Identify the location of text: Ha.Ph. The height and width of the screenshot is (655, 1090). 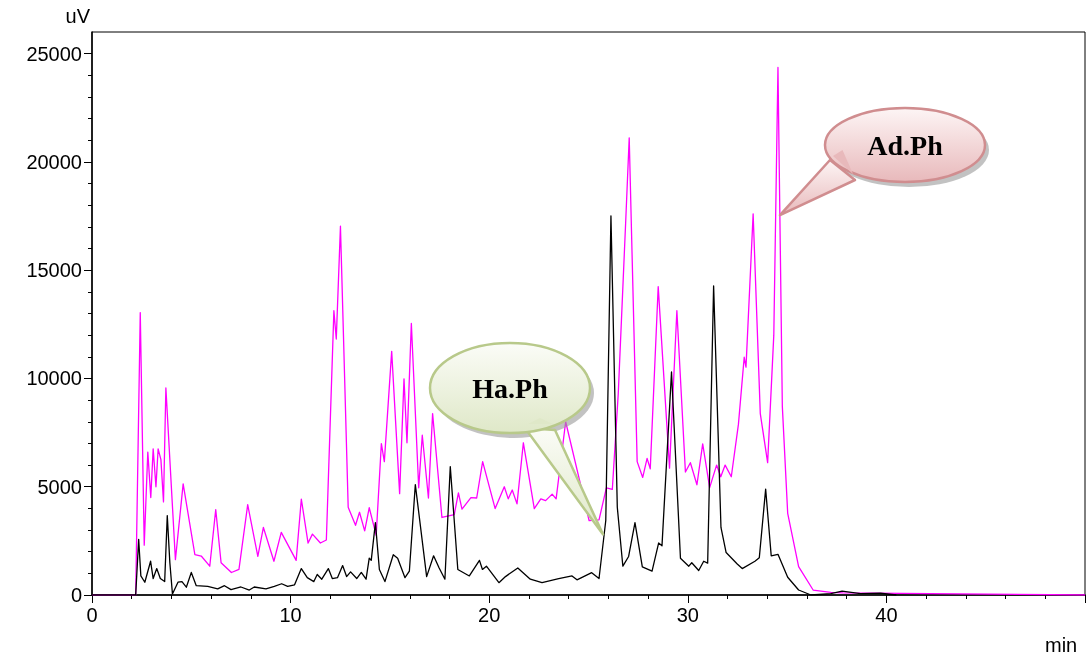
(510, 388).